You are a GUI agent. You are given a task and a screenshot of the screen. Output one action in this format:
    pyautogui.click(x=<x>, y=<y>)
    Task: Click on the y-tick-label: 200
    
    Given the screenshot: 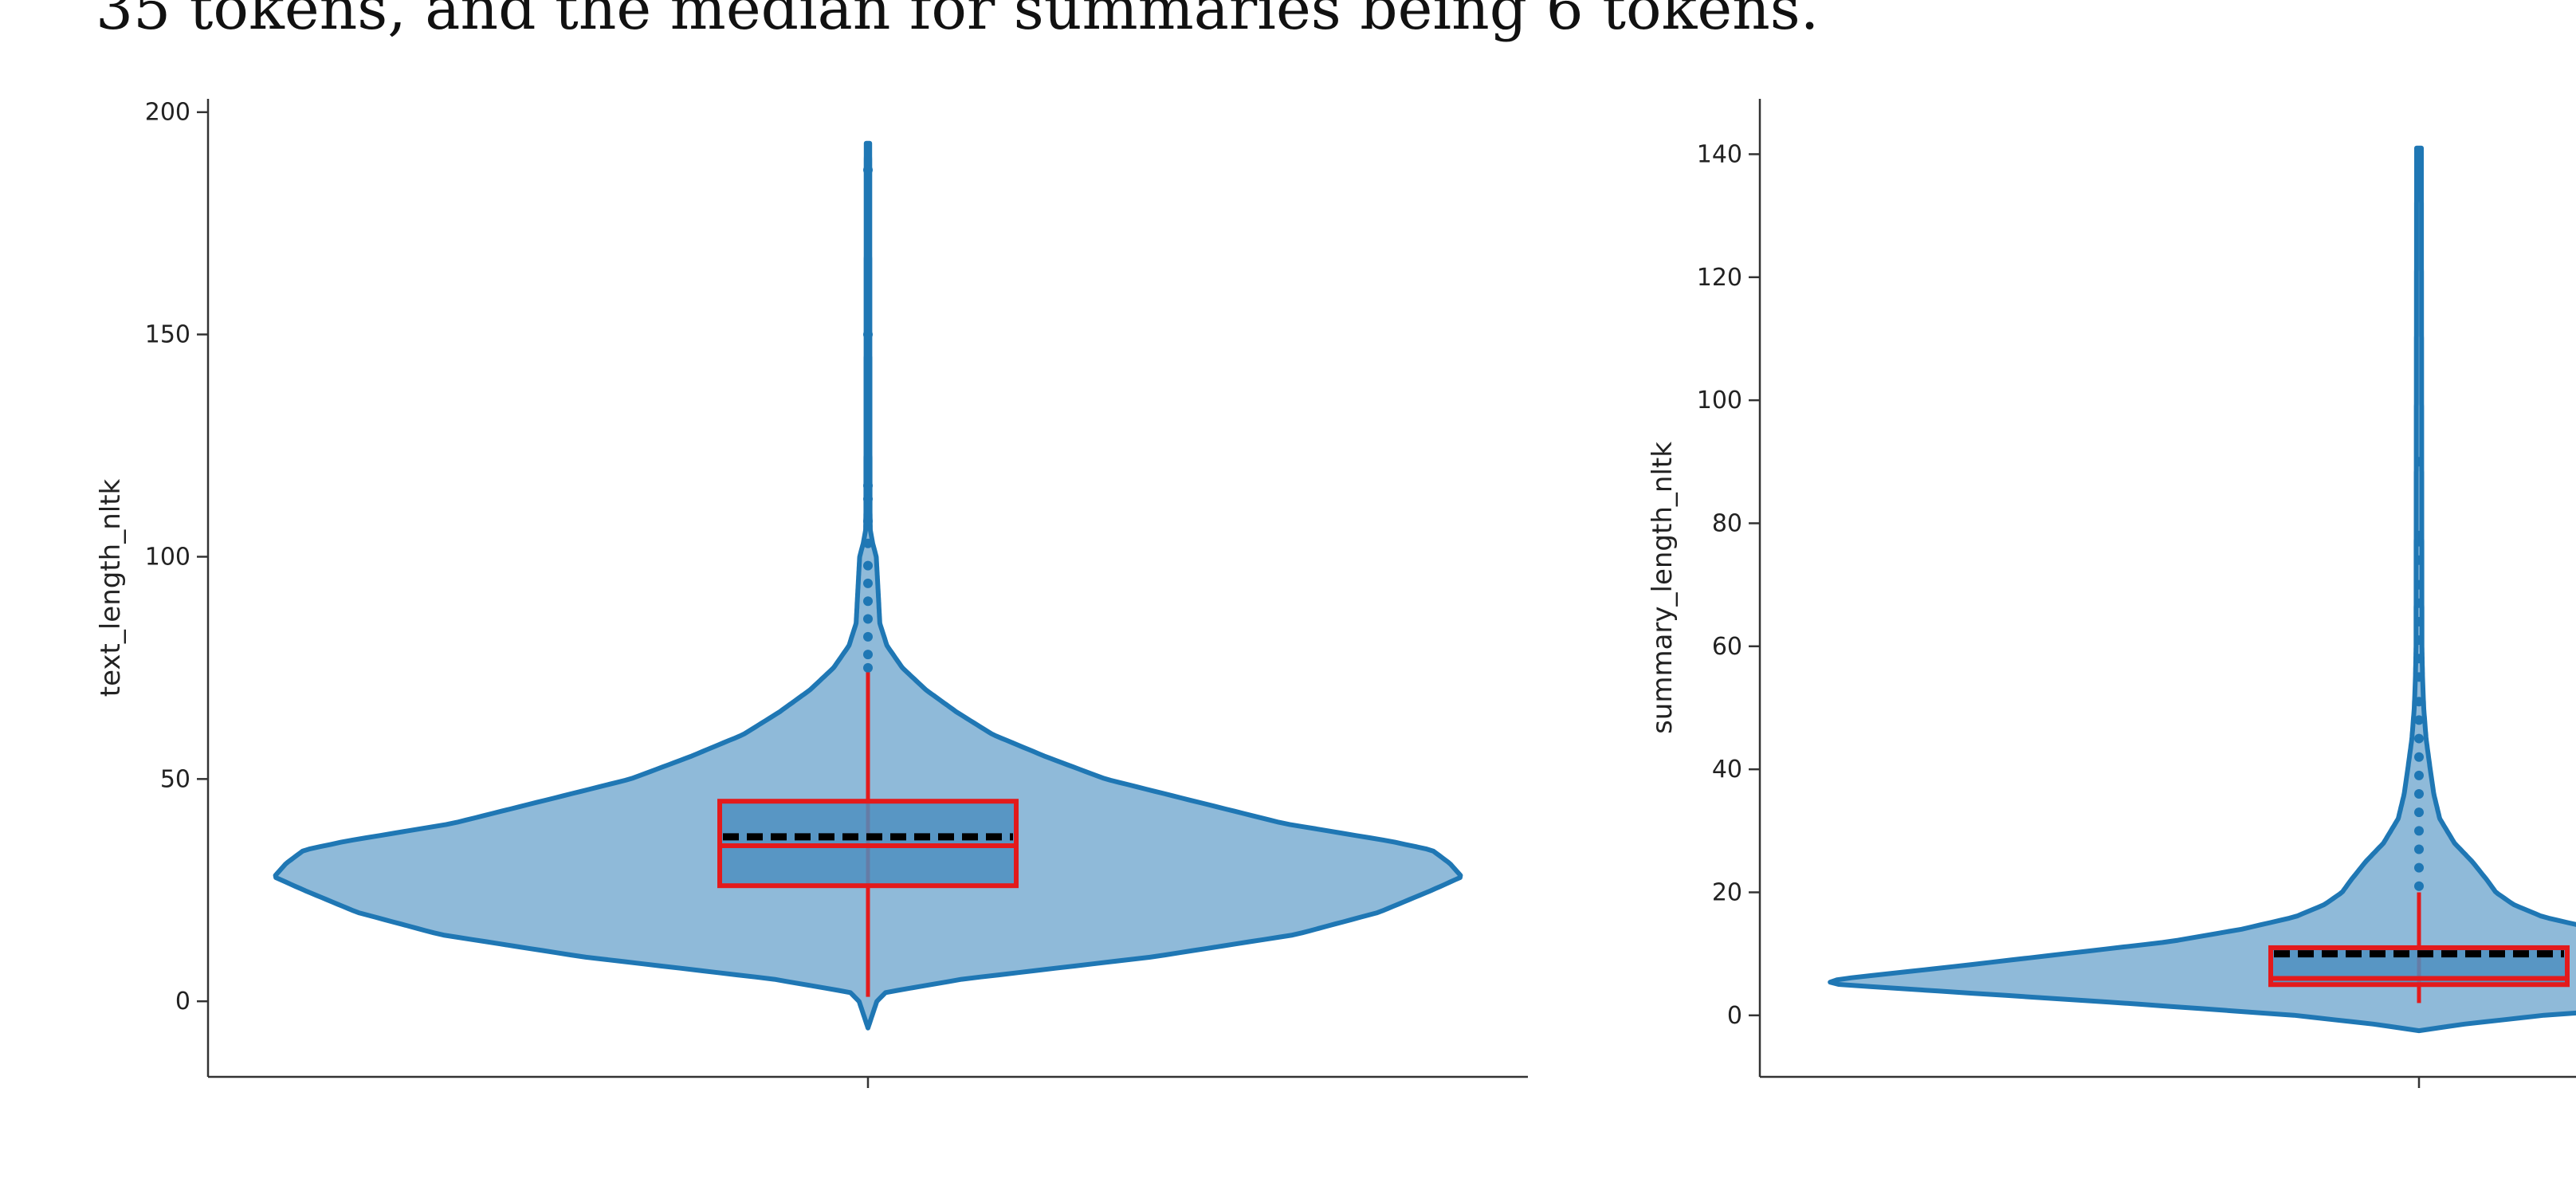 What is the action you would take?
    pyautogui.click(x=167, y=113)
    